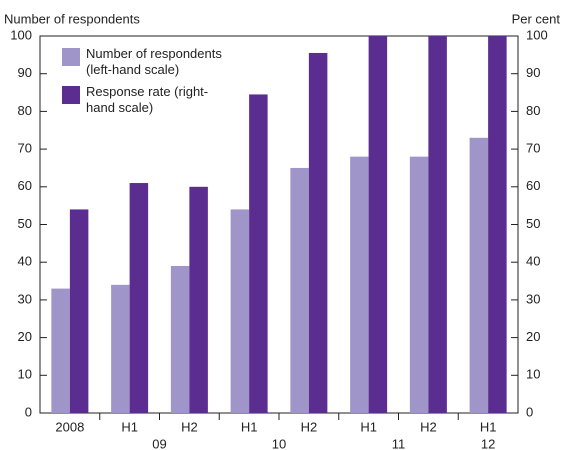 The width and height of the screenshot is (563, 450). Describe the element at coordinates (533, 298) in the screenshot. I see `y2-tick-label: 30` at that location.